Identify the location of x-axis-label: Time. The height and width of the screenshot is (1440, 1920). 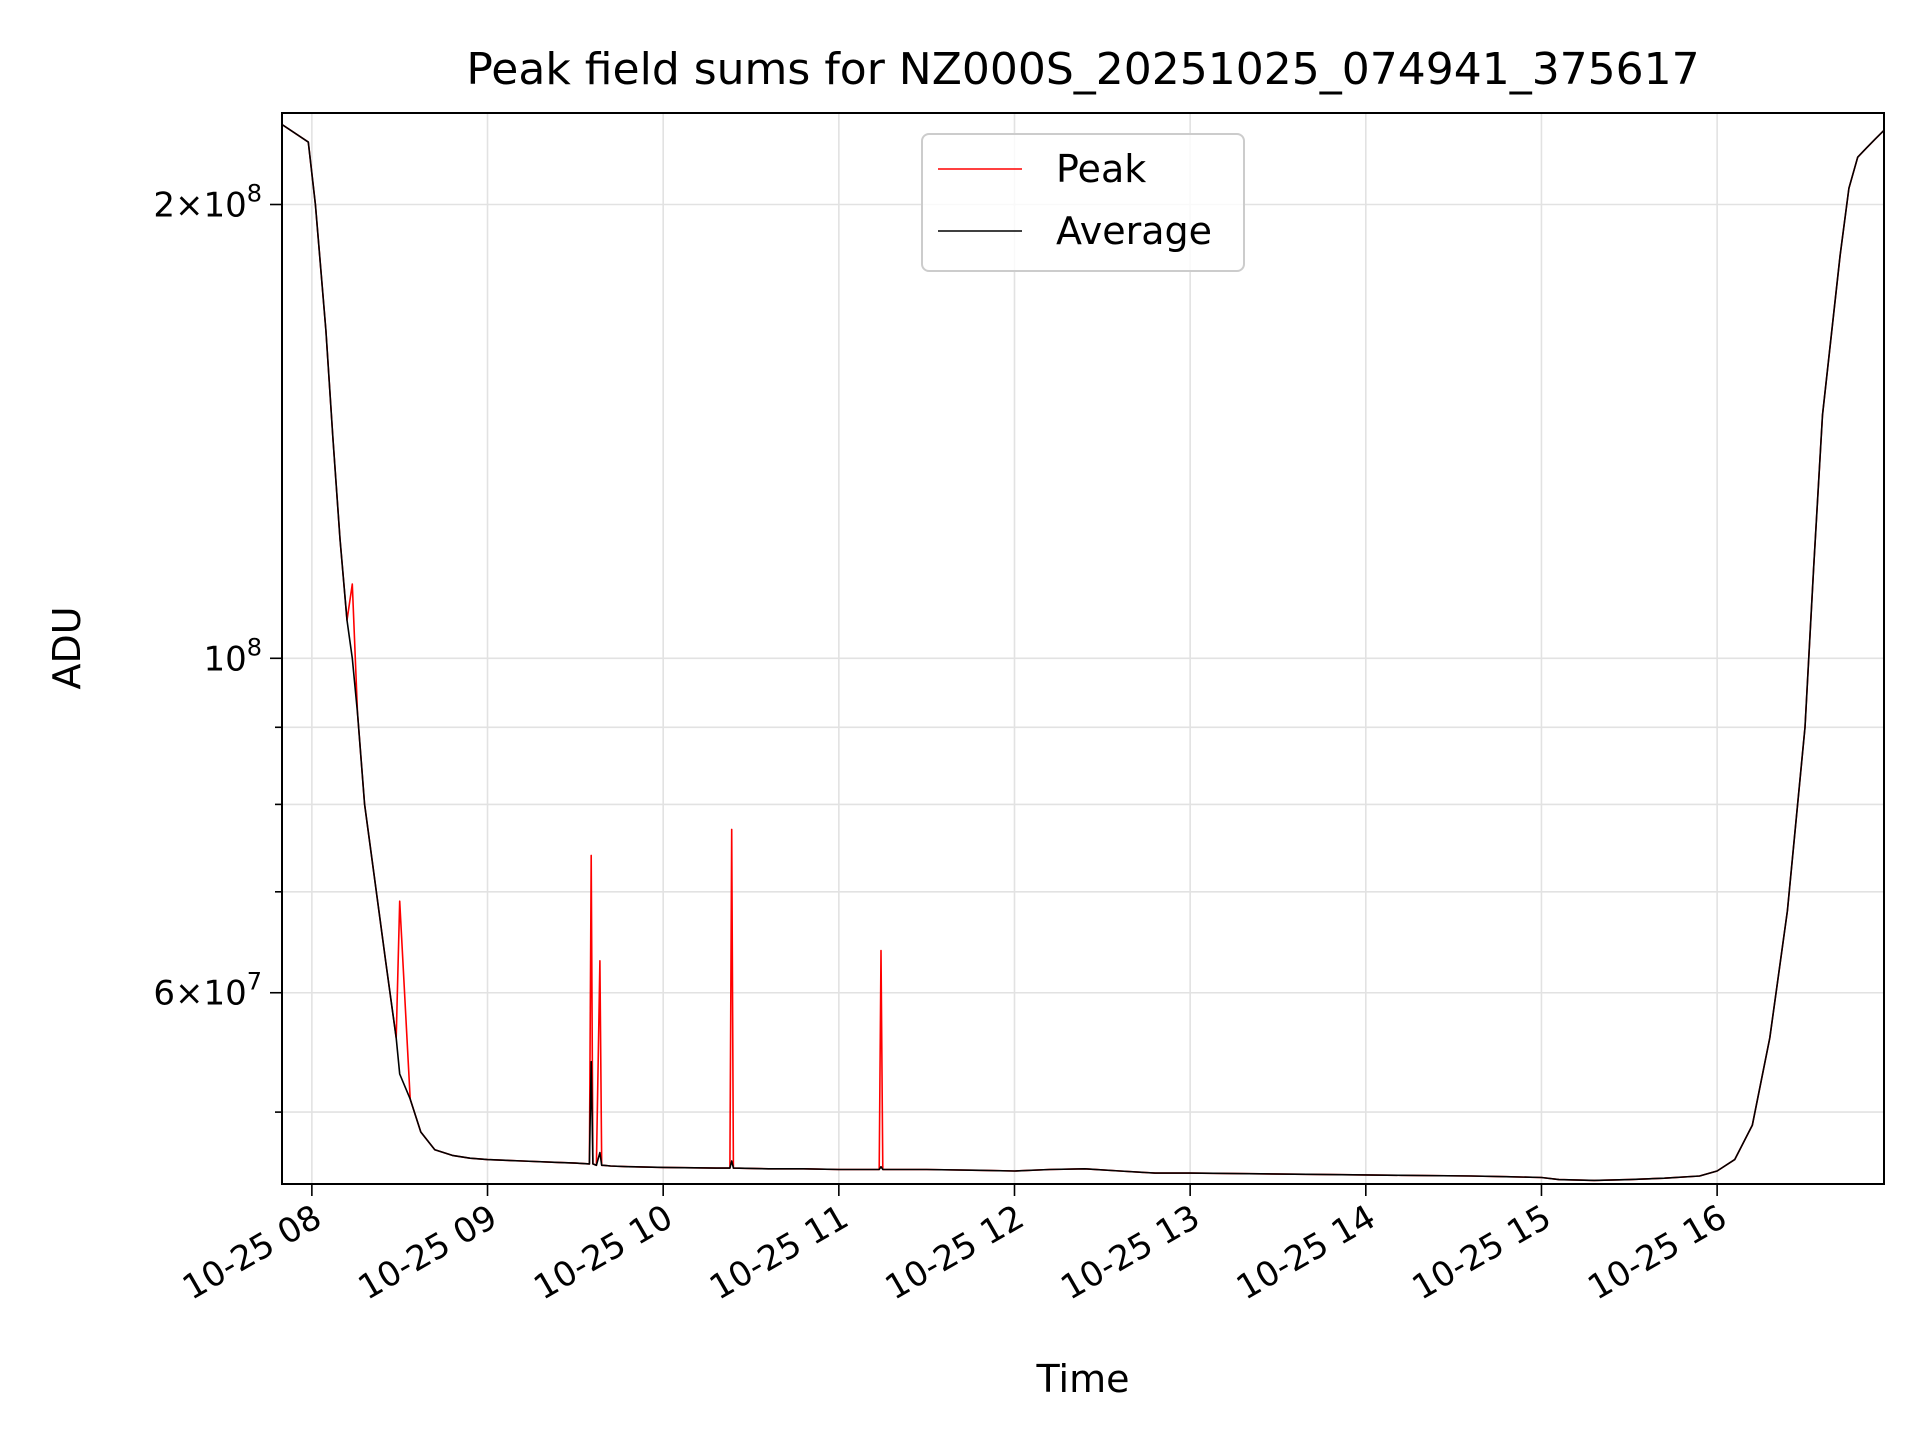
(1083, 1379).